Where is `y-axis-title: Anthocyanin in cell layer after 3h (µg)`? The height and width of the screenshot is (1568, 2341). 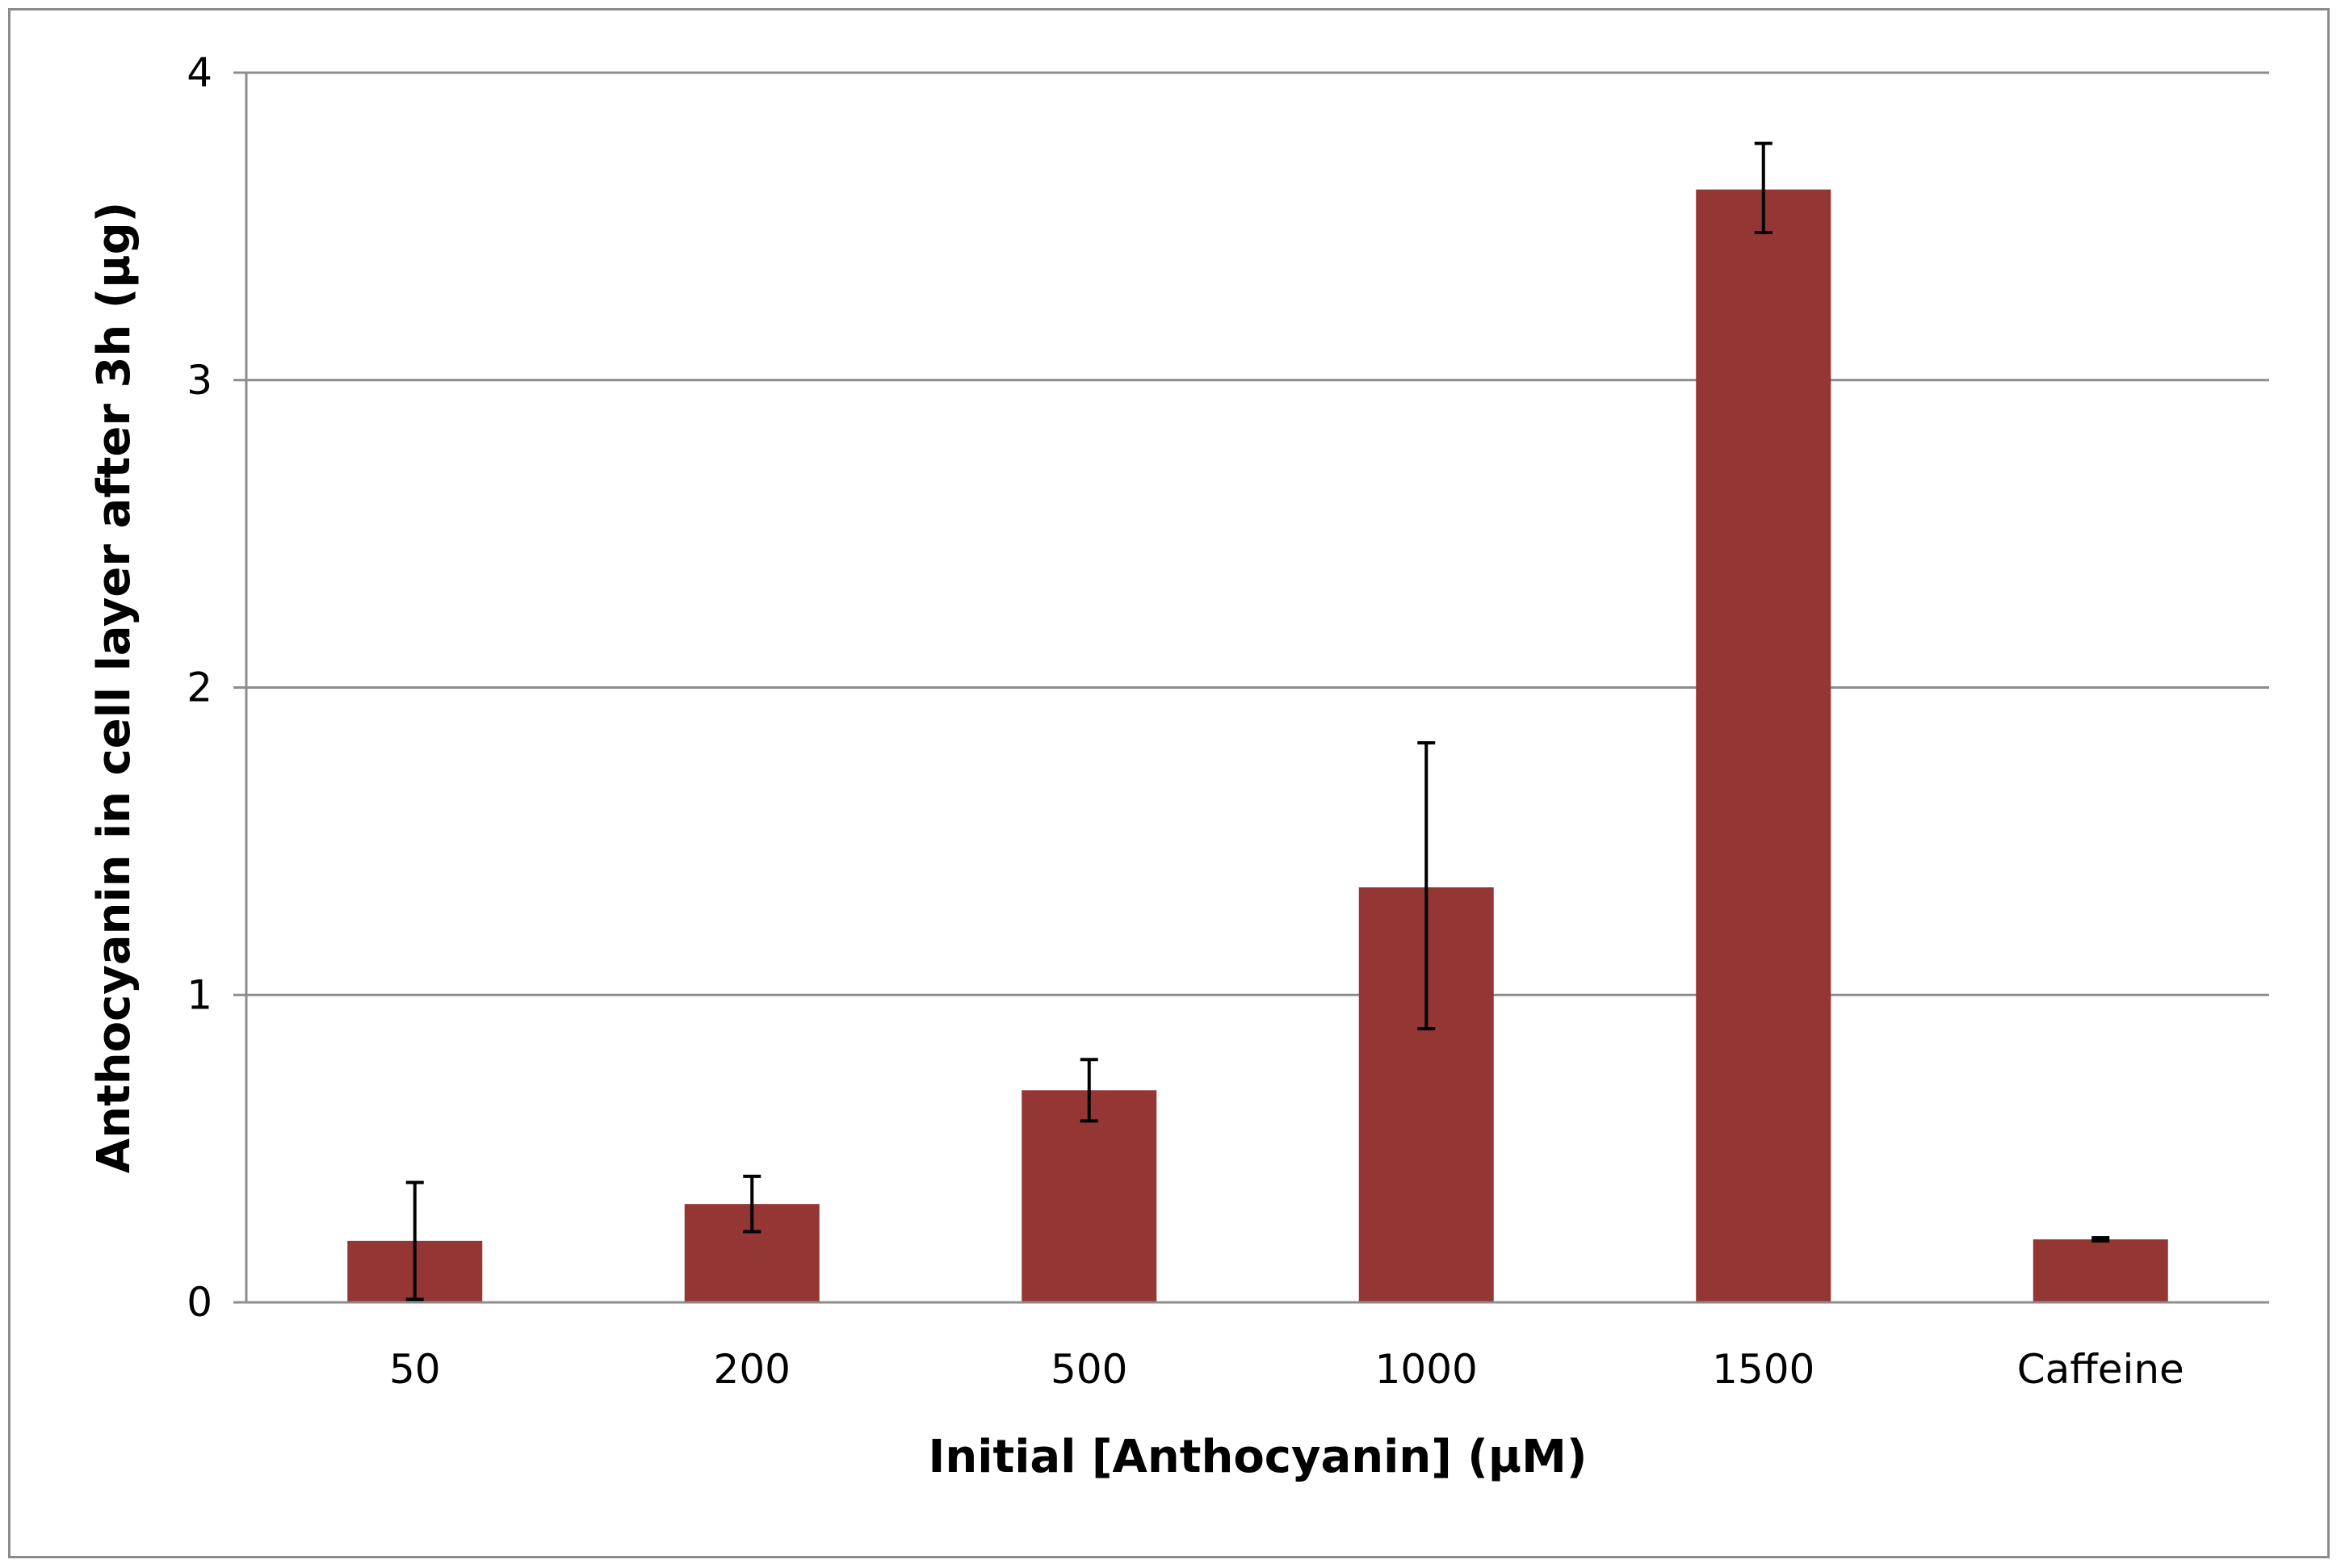 y-axis-title: Anthocyanin in cell layer after 3h (µg) is located at coordinates (114, 688).